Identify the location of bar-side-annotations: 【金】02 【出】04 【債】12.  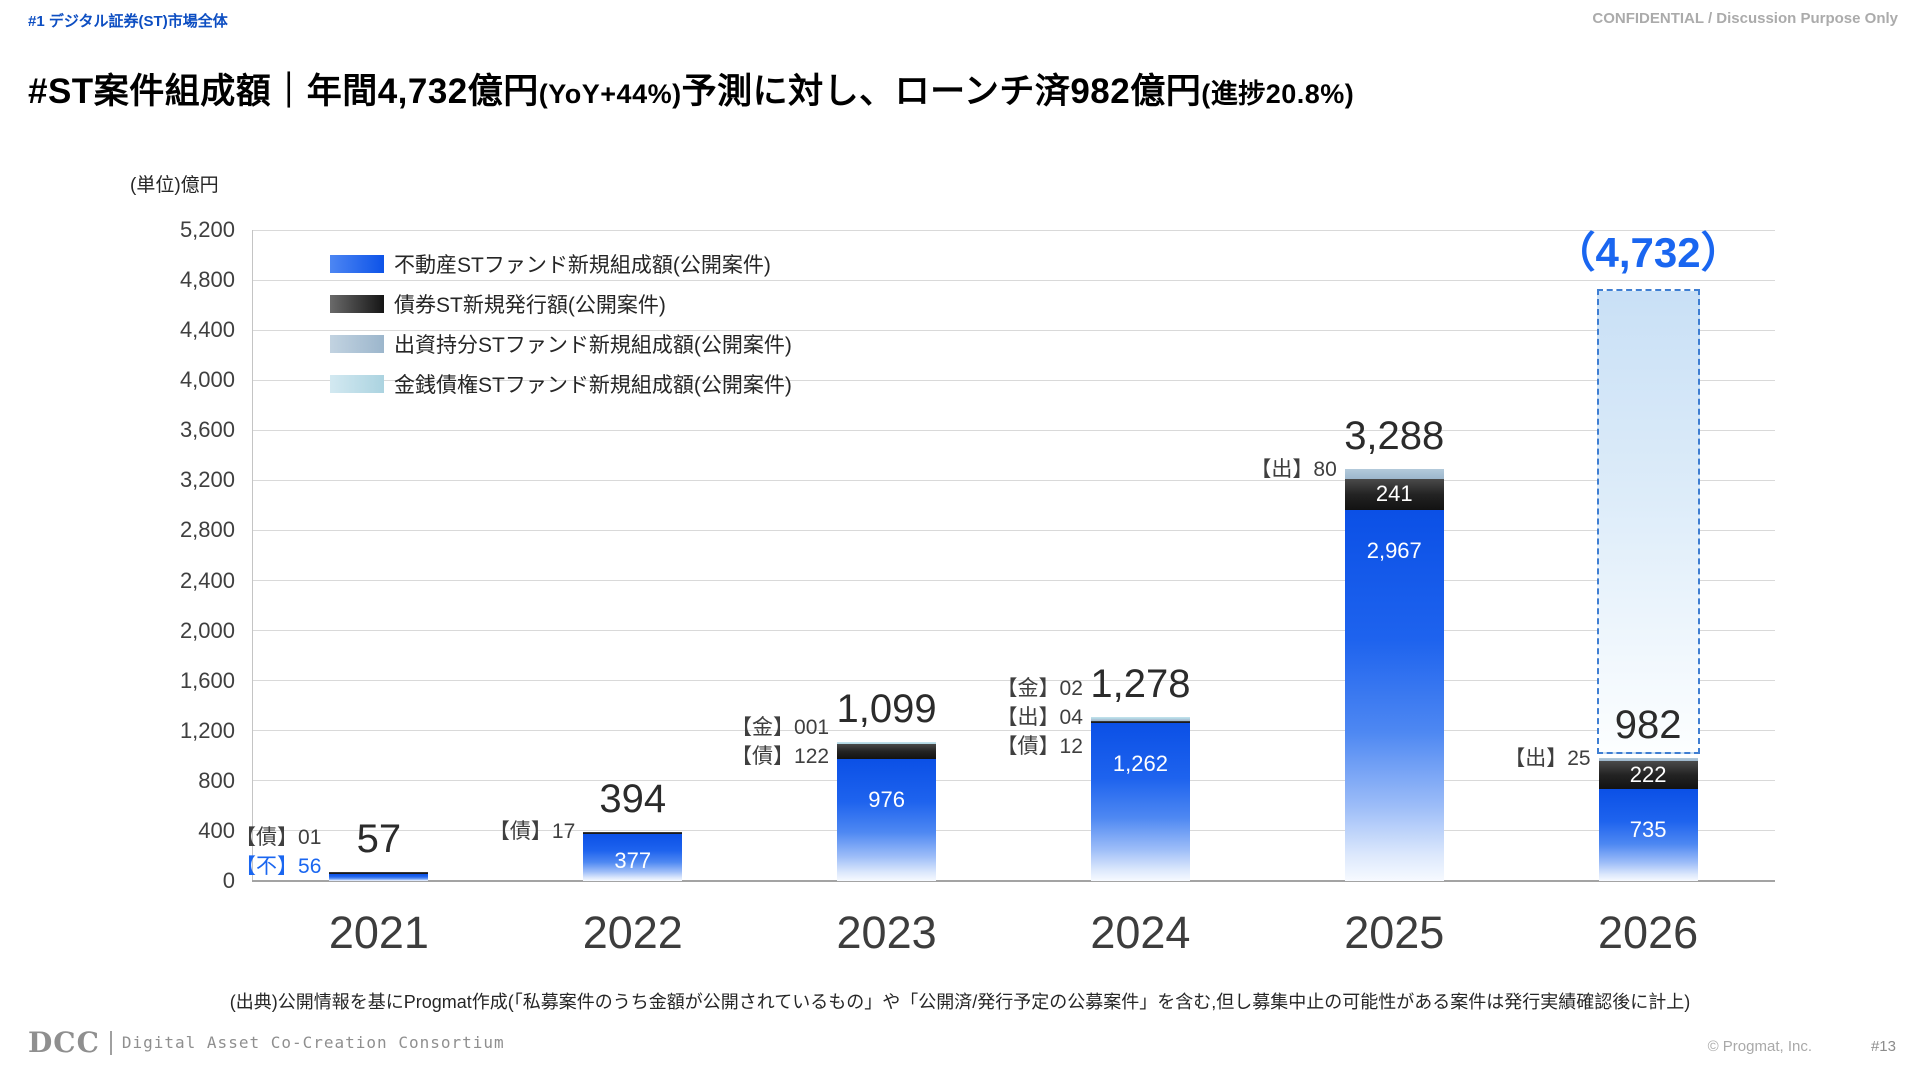
(981, 717).